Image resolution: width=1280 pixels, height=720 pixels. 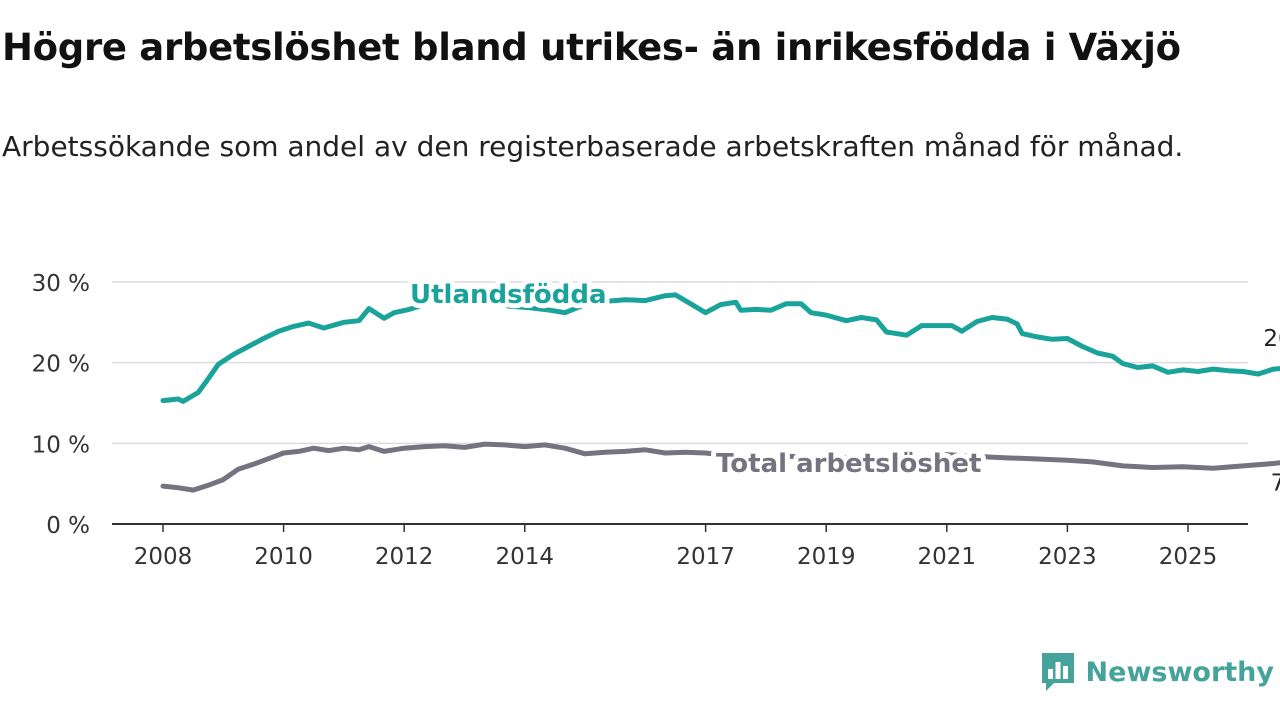 What do you see at coordinates (508, 295) in the screenshot?
I see `series-label-utlandsfodda: Utlandsfödda` at bounding box center [508, 295].